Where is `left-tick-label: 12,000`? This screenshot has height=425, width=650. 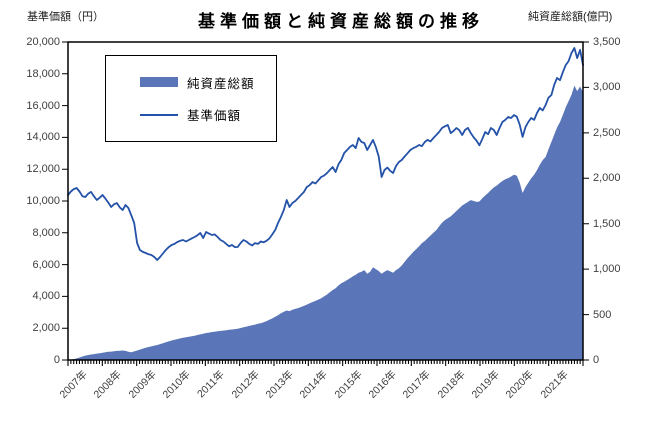
left-tick-label: 12,000 is located at coordinates (43, 169).